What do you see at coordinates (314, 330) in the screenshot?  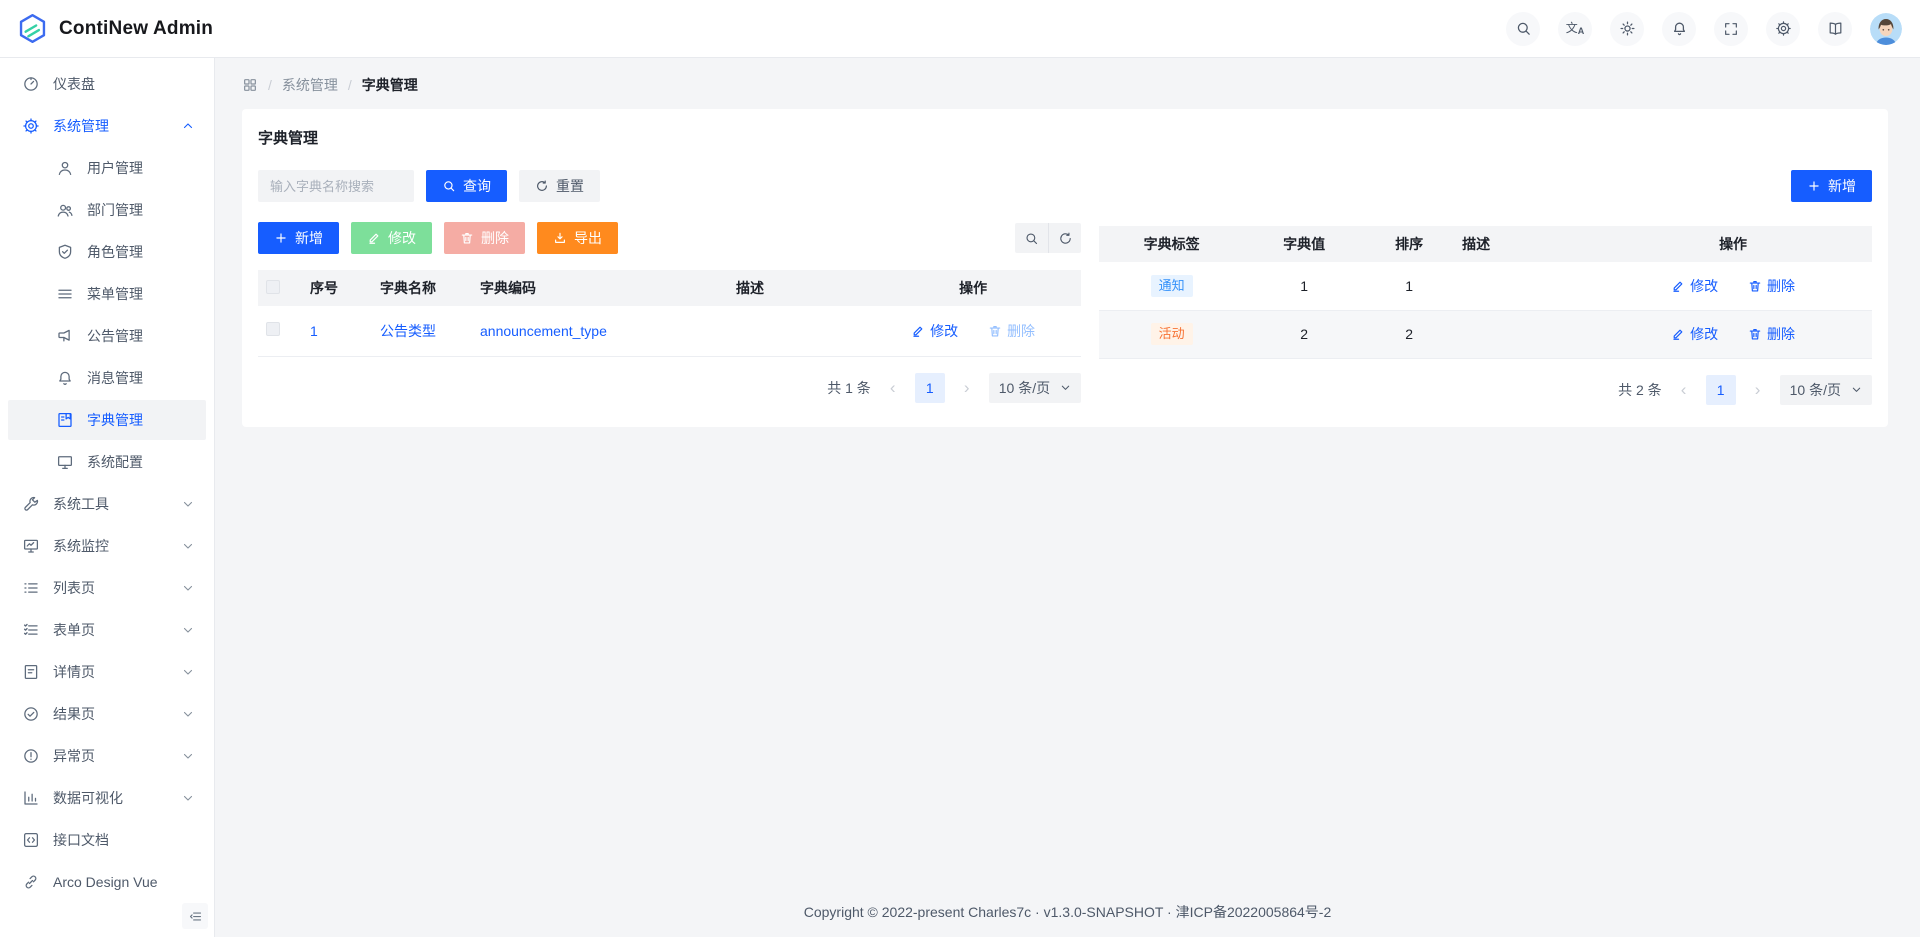 I see `row-index-link: 1` at bounding box center [314, 330].